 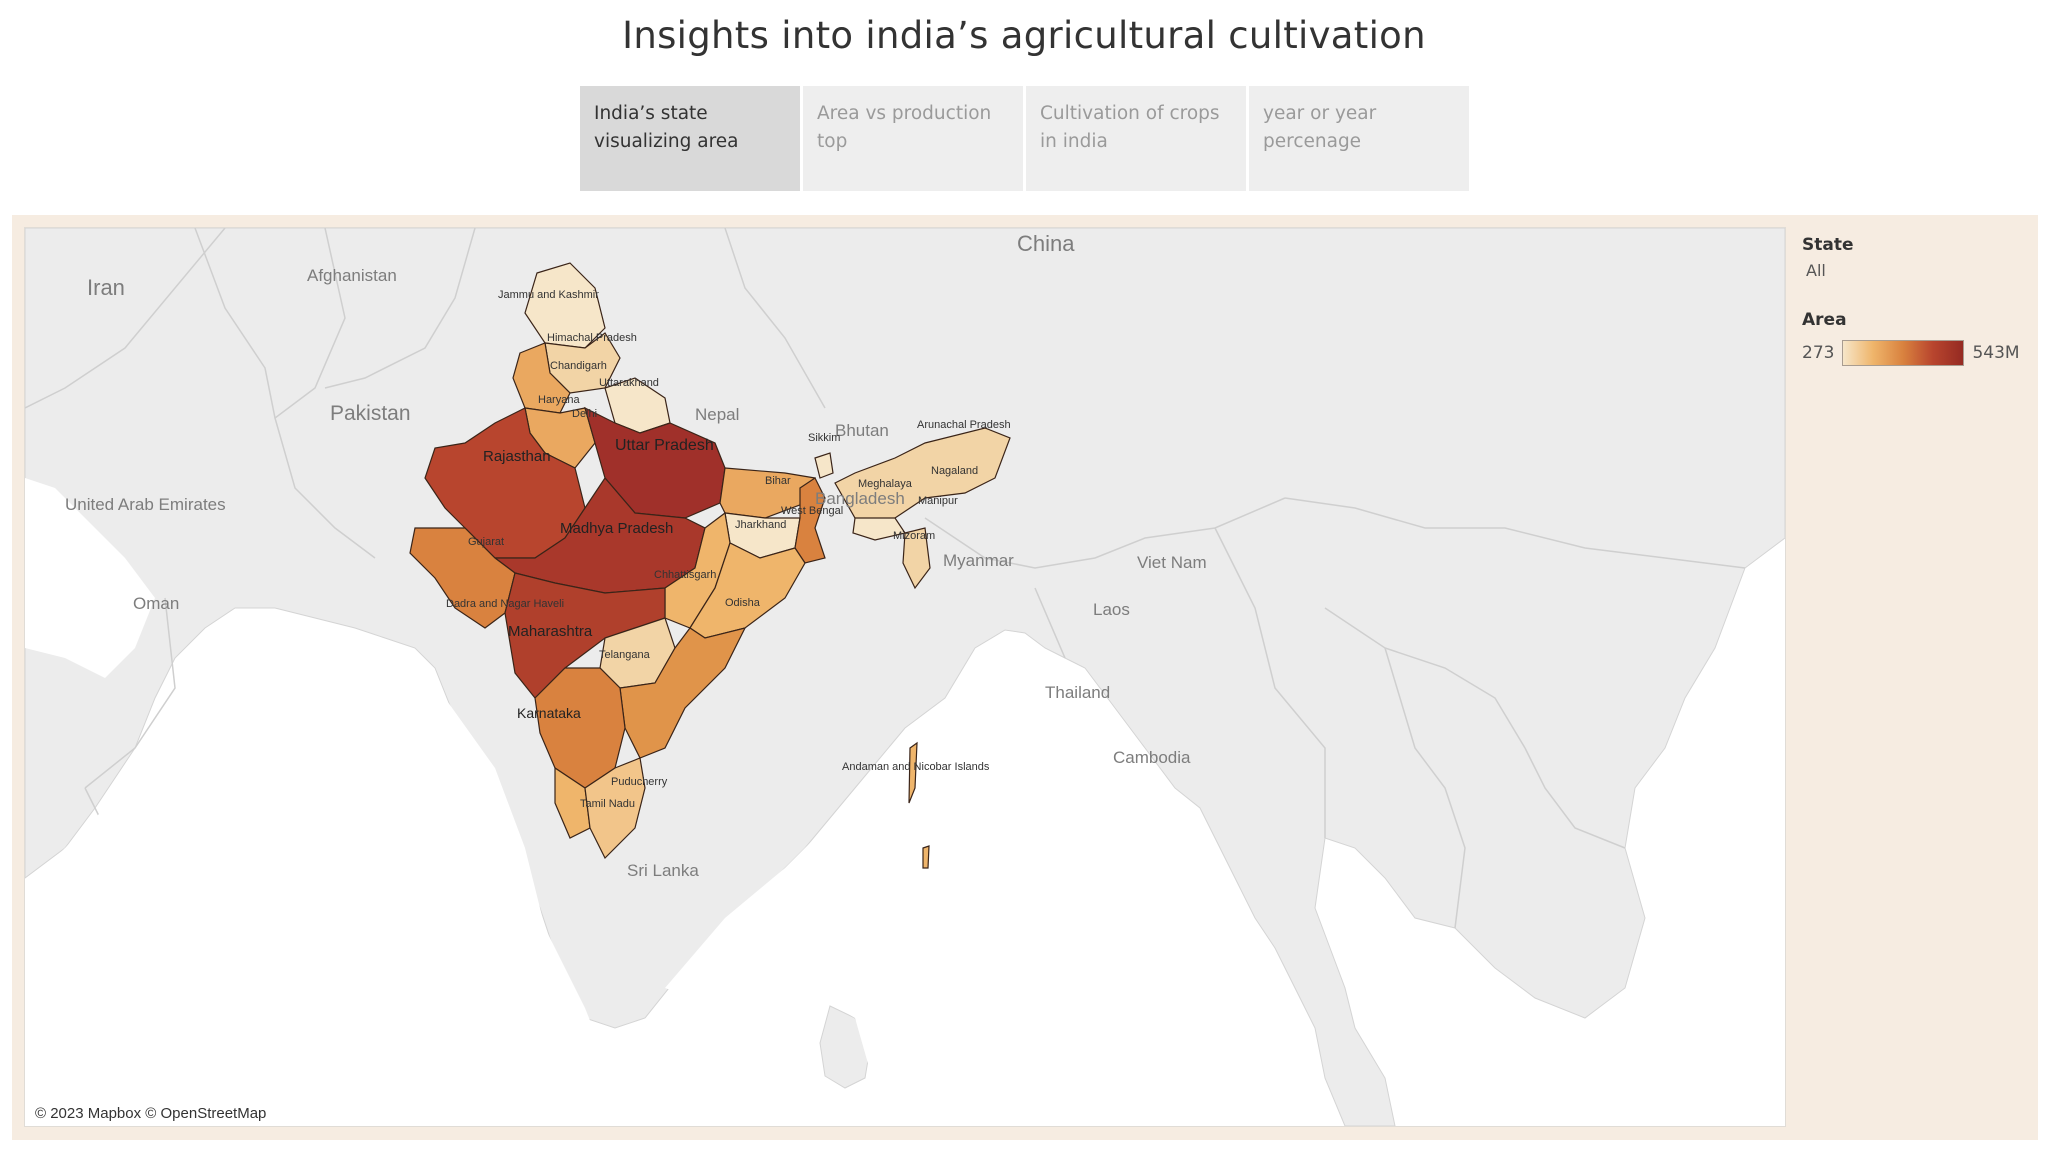 I want to click on gulf-region, so click(x=90, y=578).